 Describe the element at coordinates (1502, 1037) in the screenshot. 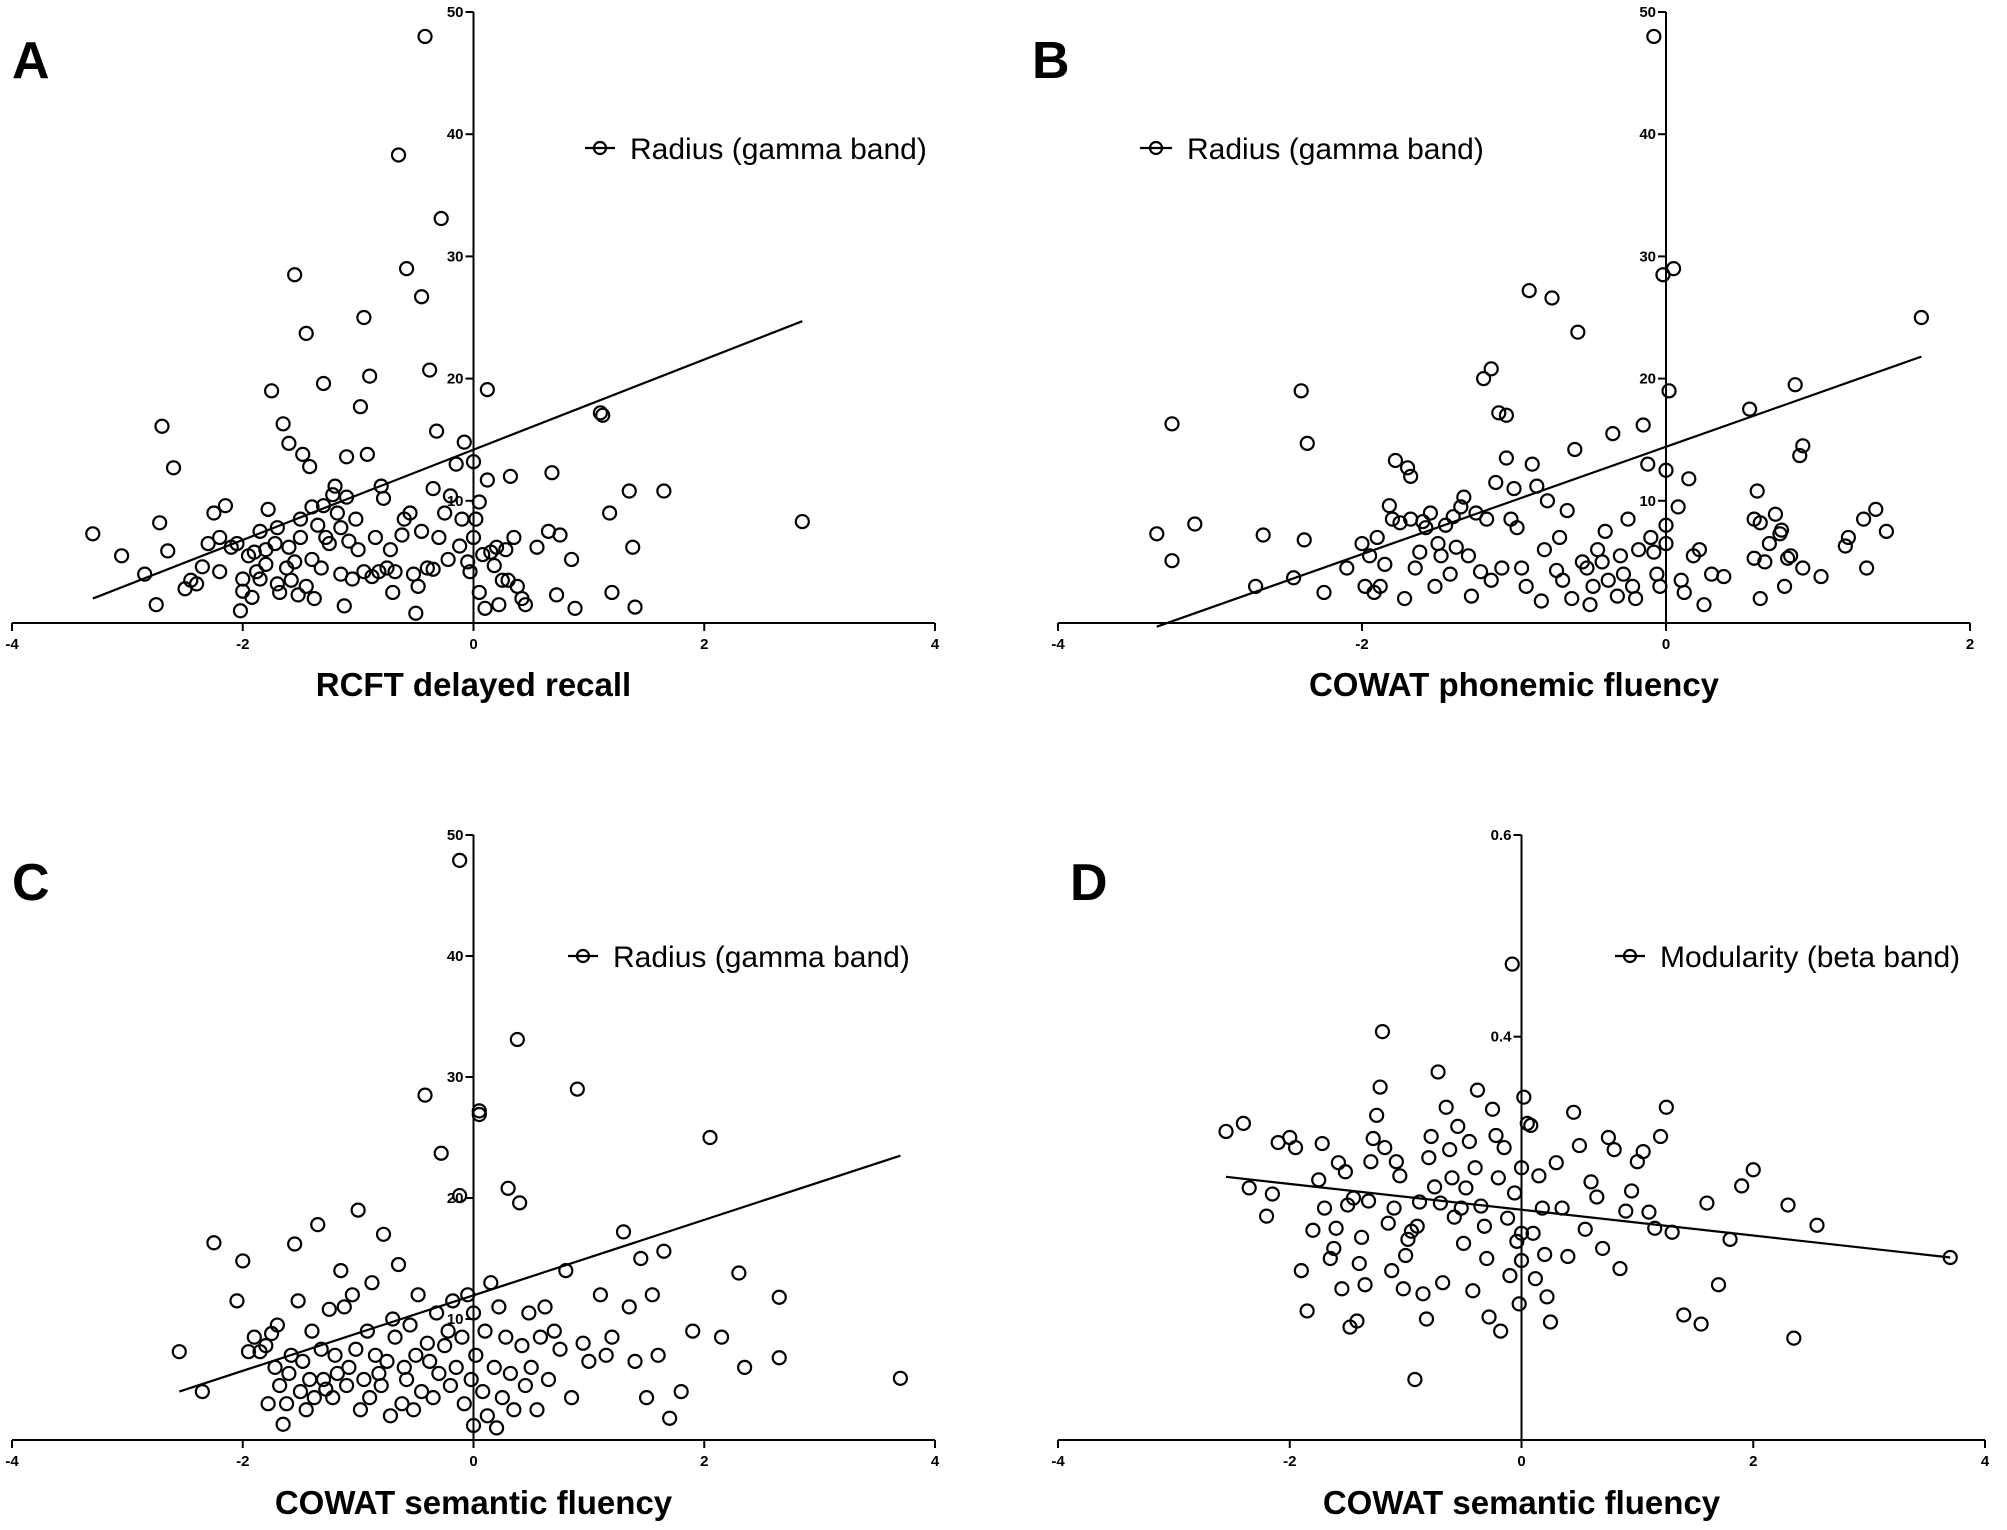

I see `y-tick-label: 0.4` at that location.